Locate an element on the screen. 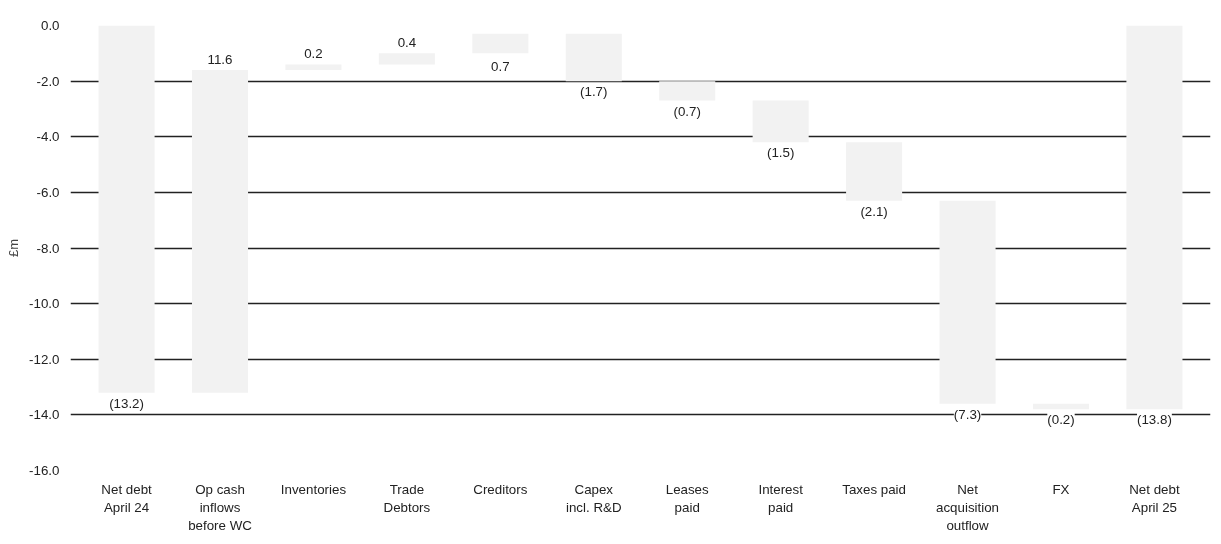 This screenshot has width=1221, height=544. y-tick-label: -2.0 is located at coordinates (48, 81).